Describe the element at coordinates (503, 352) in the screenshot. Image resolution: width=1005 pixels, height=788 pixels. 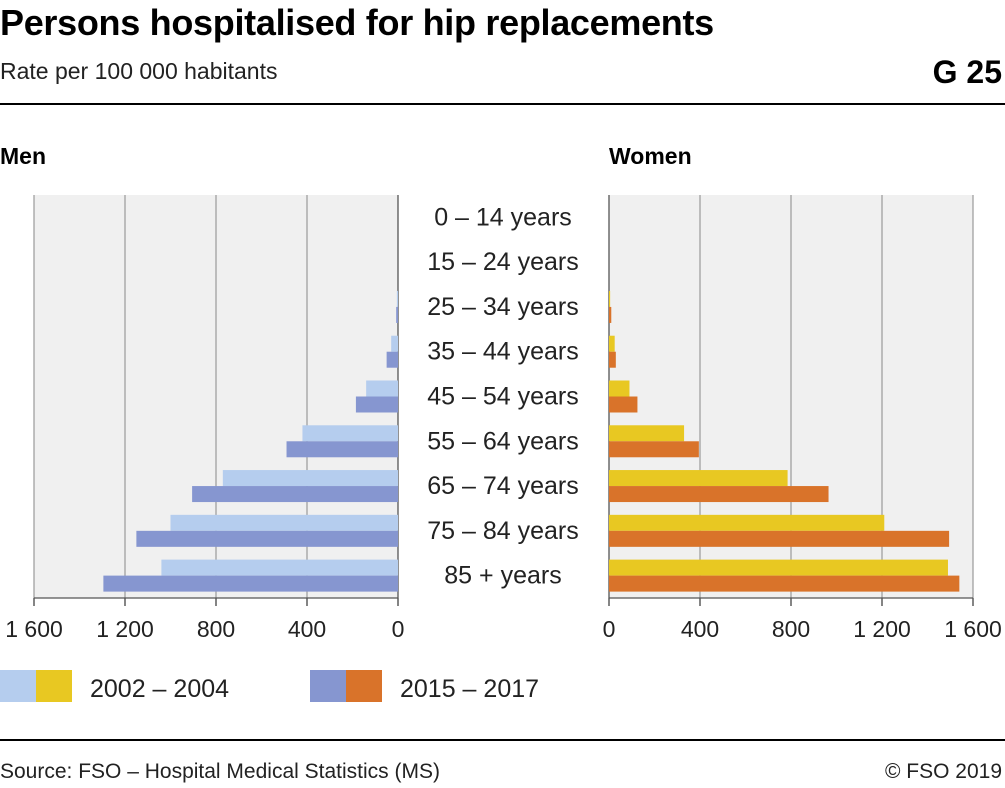
I see `age-group-label: 35 – 44 years` at that location.